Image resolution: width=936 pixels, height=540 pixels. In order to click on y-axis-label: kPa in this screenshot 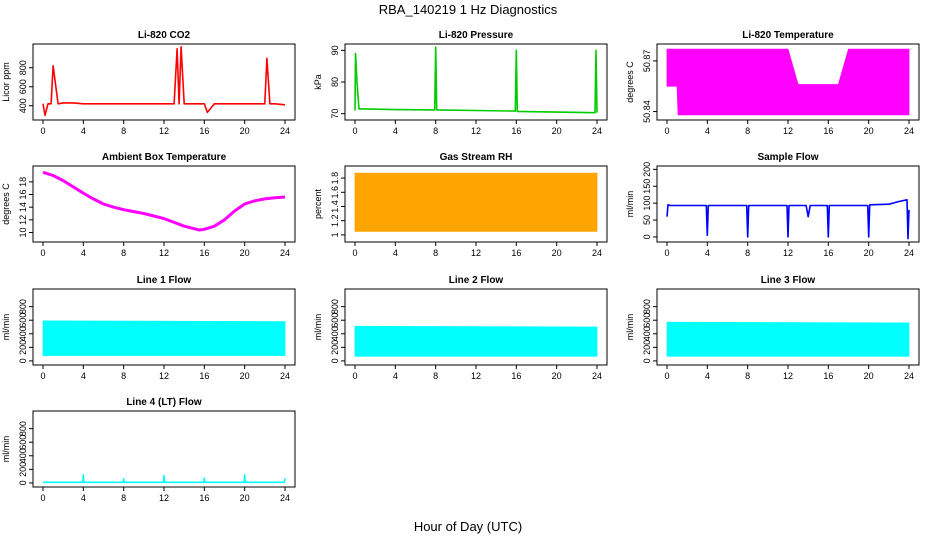, I will do `click(318, 82)`.